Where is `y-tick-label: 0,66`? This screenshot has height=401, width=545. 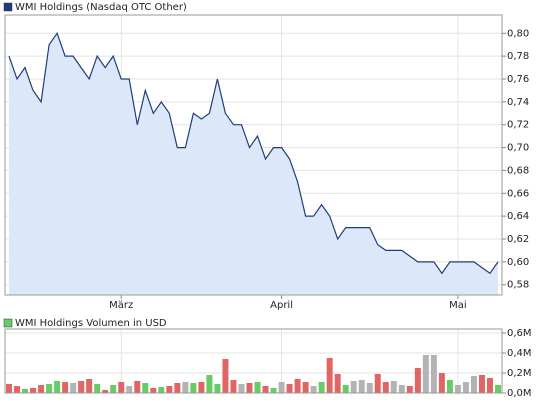 y-tick-label: 0,66 is located at coordinates (518, 193).